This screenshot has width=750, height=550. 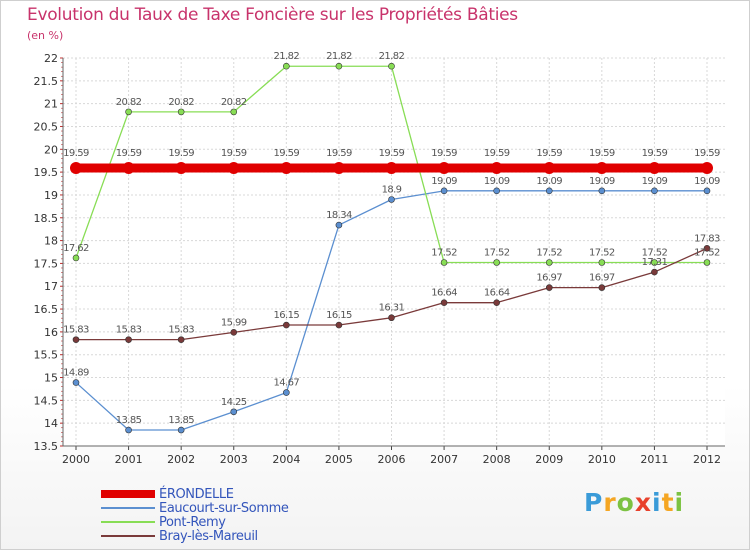 I want to click on proxiti-logo: Proxiti, so click(x=634, y=502).